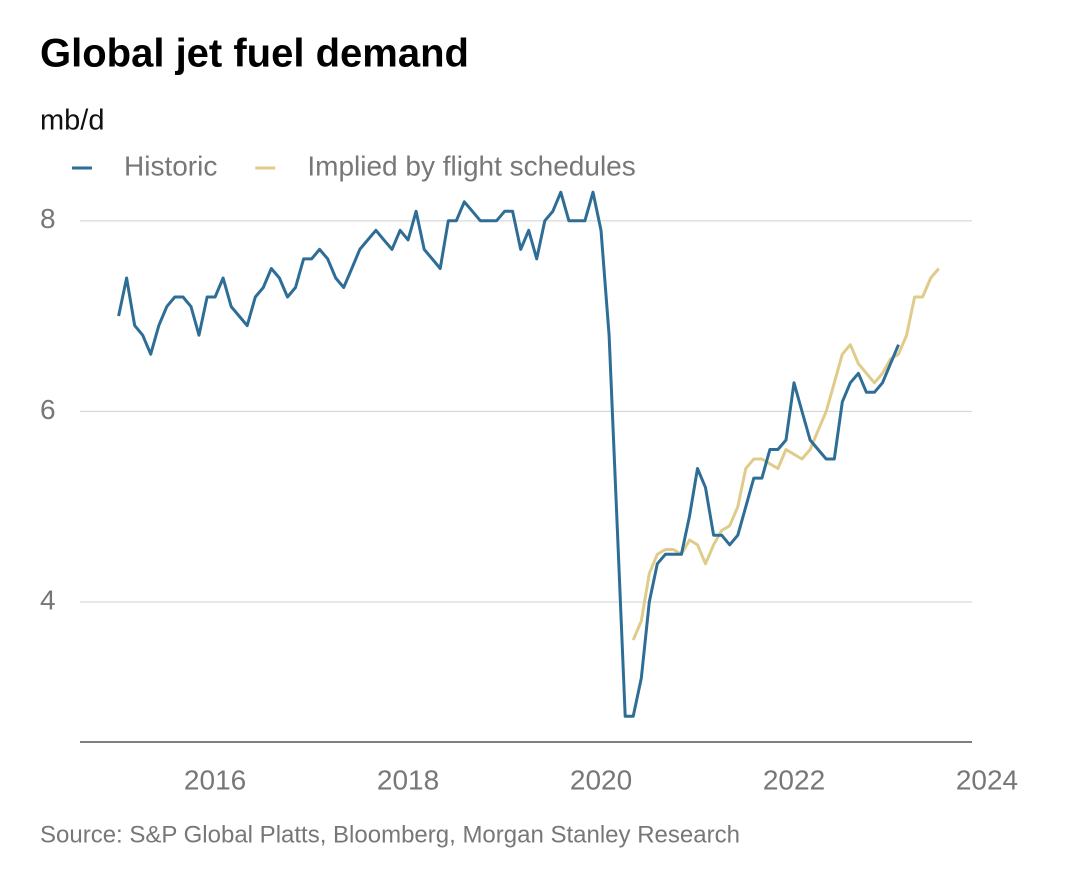  What do you see at coordinates (601, 779) in the screenshot?
I see `x-tick-label: 2020` at bounding box center [601, 779].